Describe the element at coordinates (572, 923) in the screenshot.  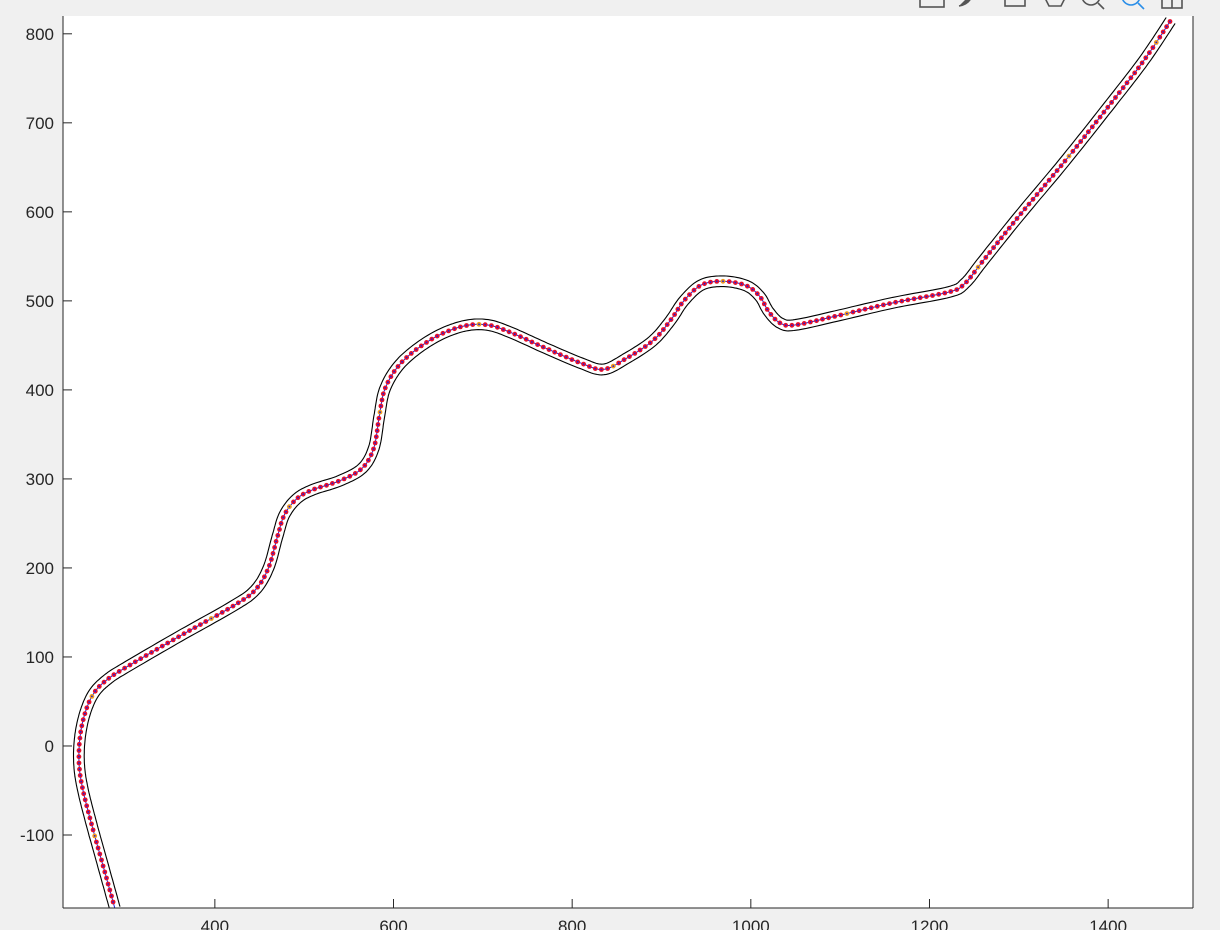
I see `x-tick-label: 800` at that location.